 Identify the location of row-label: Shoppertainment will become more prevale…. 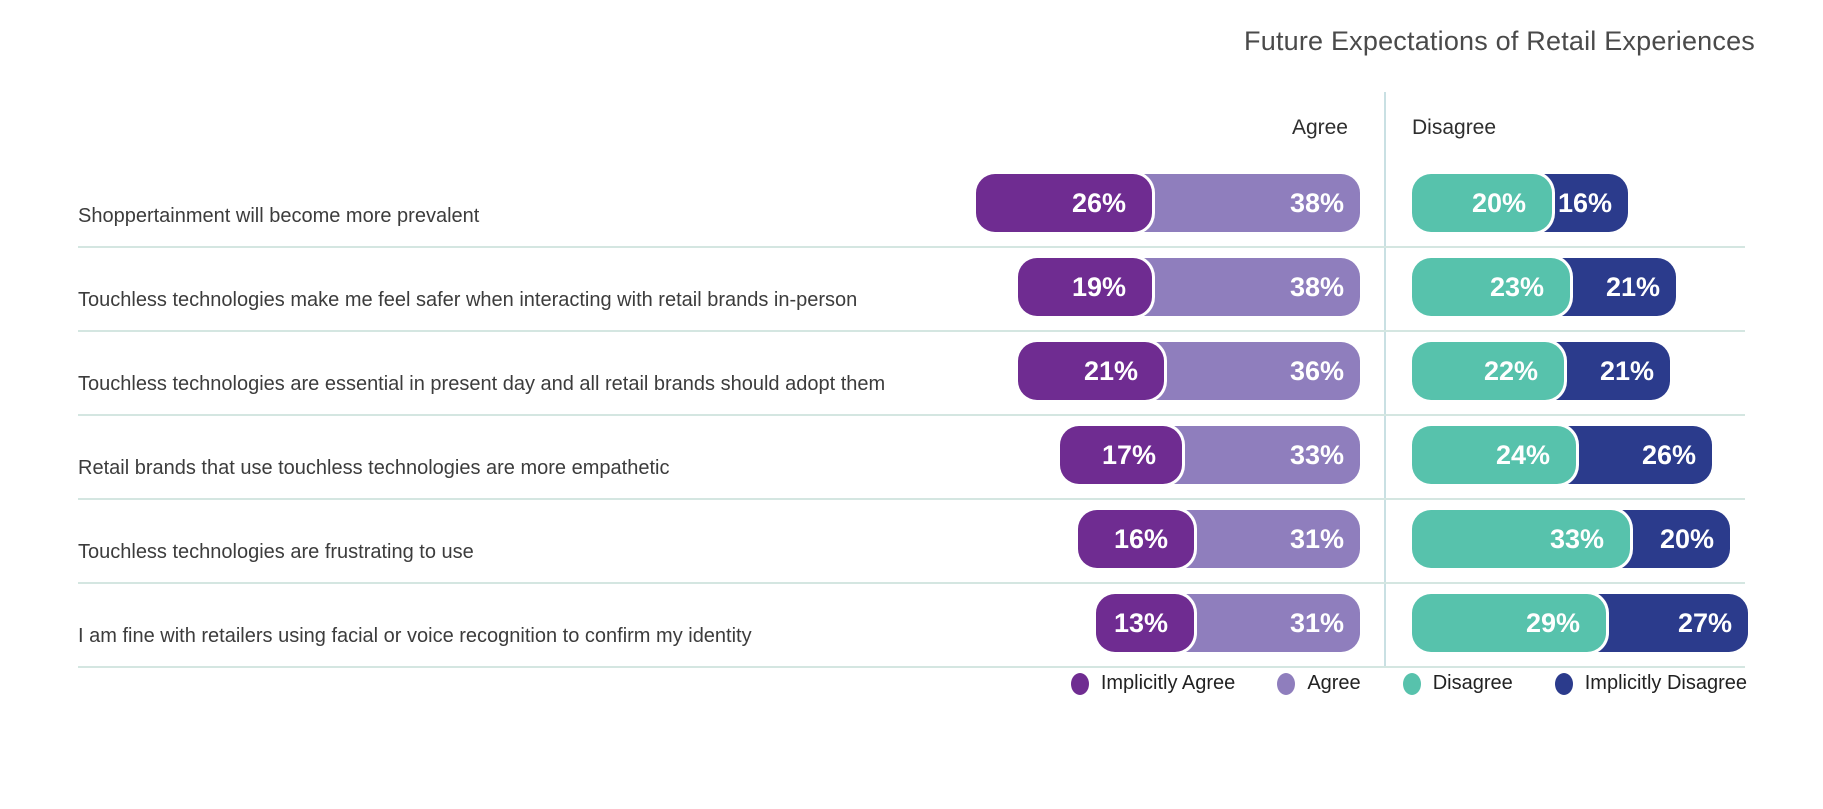
(279, 216).